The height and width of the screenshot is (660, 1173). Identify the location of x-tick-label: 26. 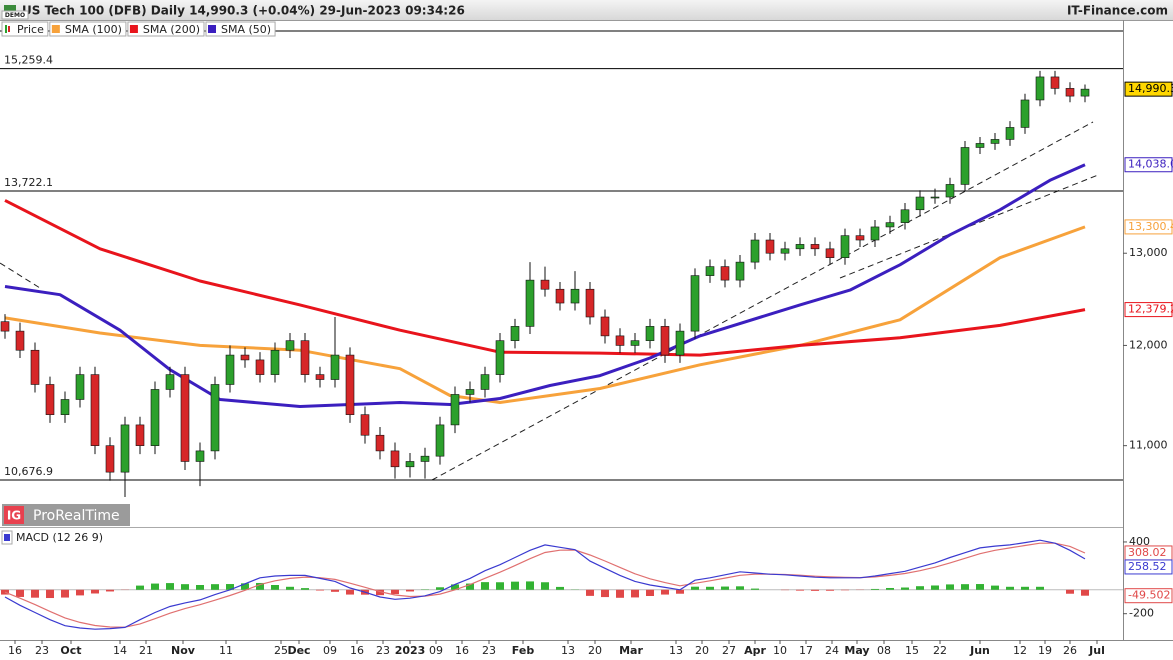
(1070, 650).